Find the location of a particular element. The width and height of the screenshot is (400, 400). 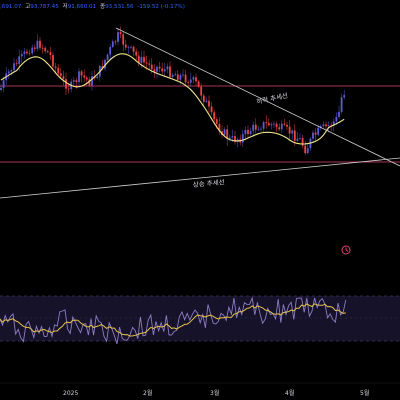

rsi-line is located at coordinates (173, 320).